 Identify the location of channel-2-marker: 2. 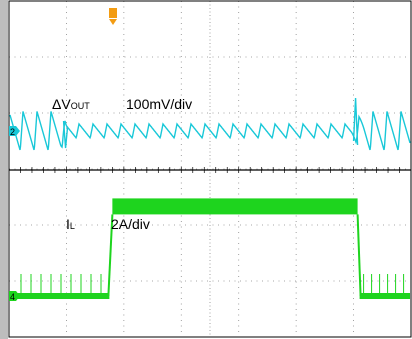
(14, 131).